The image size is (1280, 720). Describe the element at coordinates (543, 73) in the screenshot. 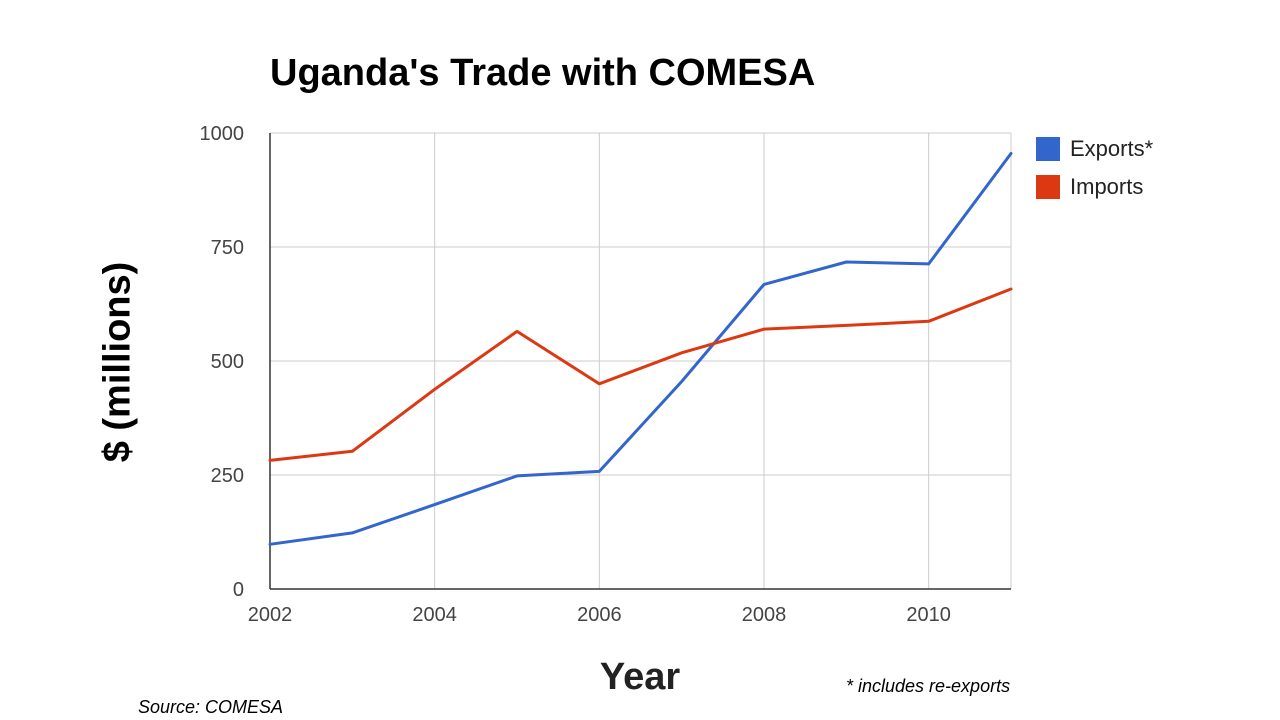

I see `chart-title: Uganda's Trade with COMESA` at that location.